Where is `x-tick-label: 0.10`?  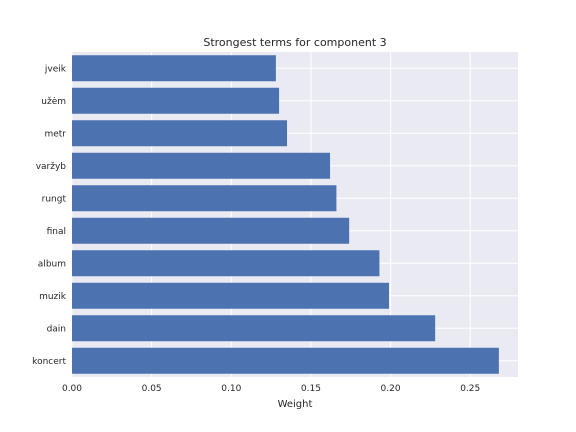 x-tick-label: 0.10 is located at coordinates (231, 389).